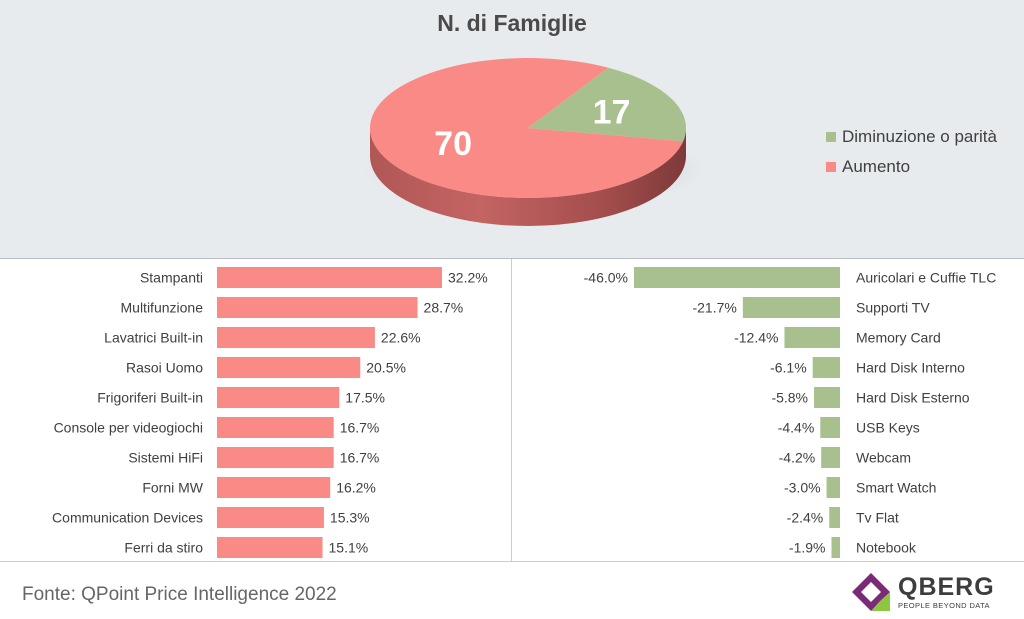 The width and height of the screenshot is (1024, 619). I want to click on bar-value-label: -1.9%, so click(807, 548).